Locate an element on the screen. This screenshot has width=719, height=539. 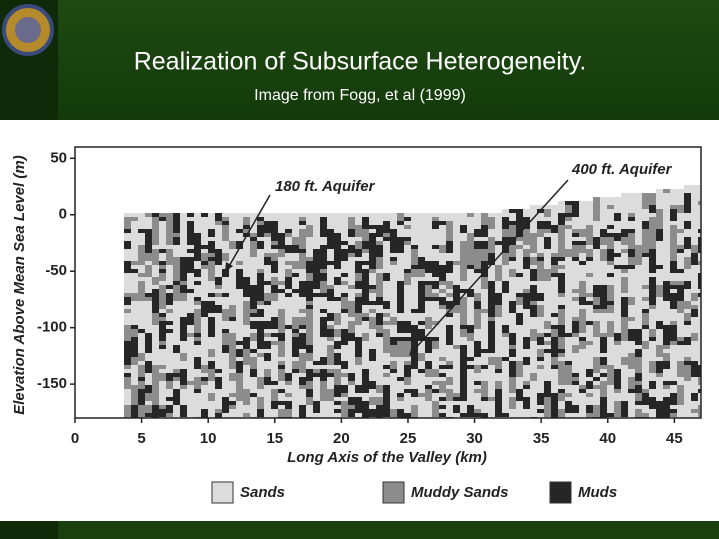
slide-subtitle: Image from Fogg, et al (1999) is located at coordinates (360, 95).